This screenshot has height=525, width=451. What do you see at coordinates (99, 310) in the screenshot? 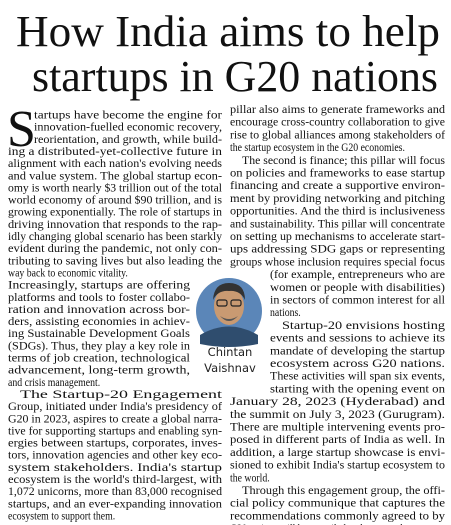
I see `text-line: ration and innovation across bor-` at bounding box center [99, 310].